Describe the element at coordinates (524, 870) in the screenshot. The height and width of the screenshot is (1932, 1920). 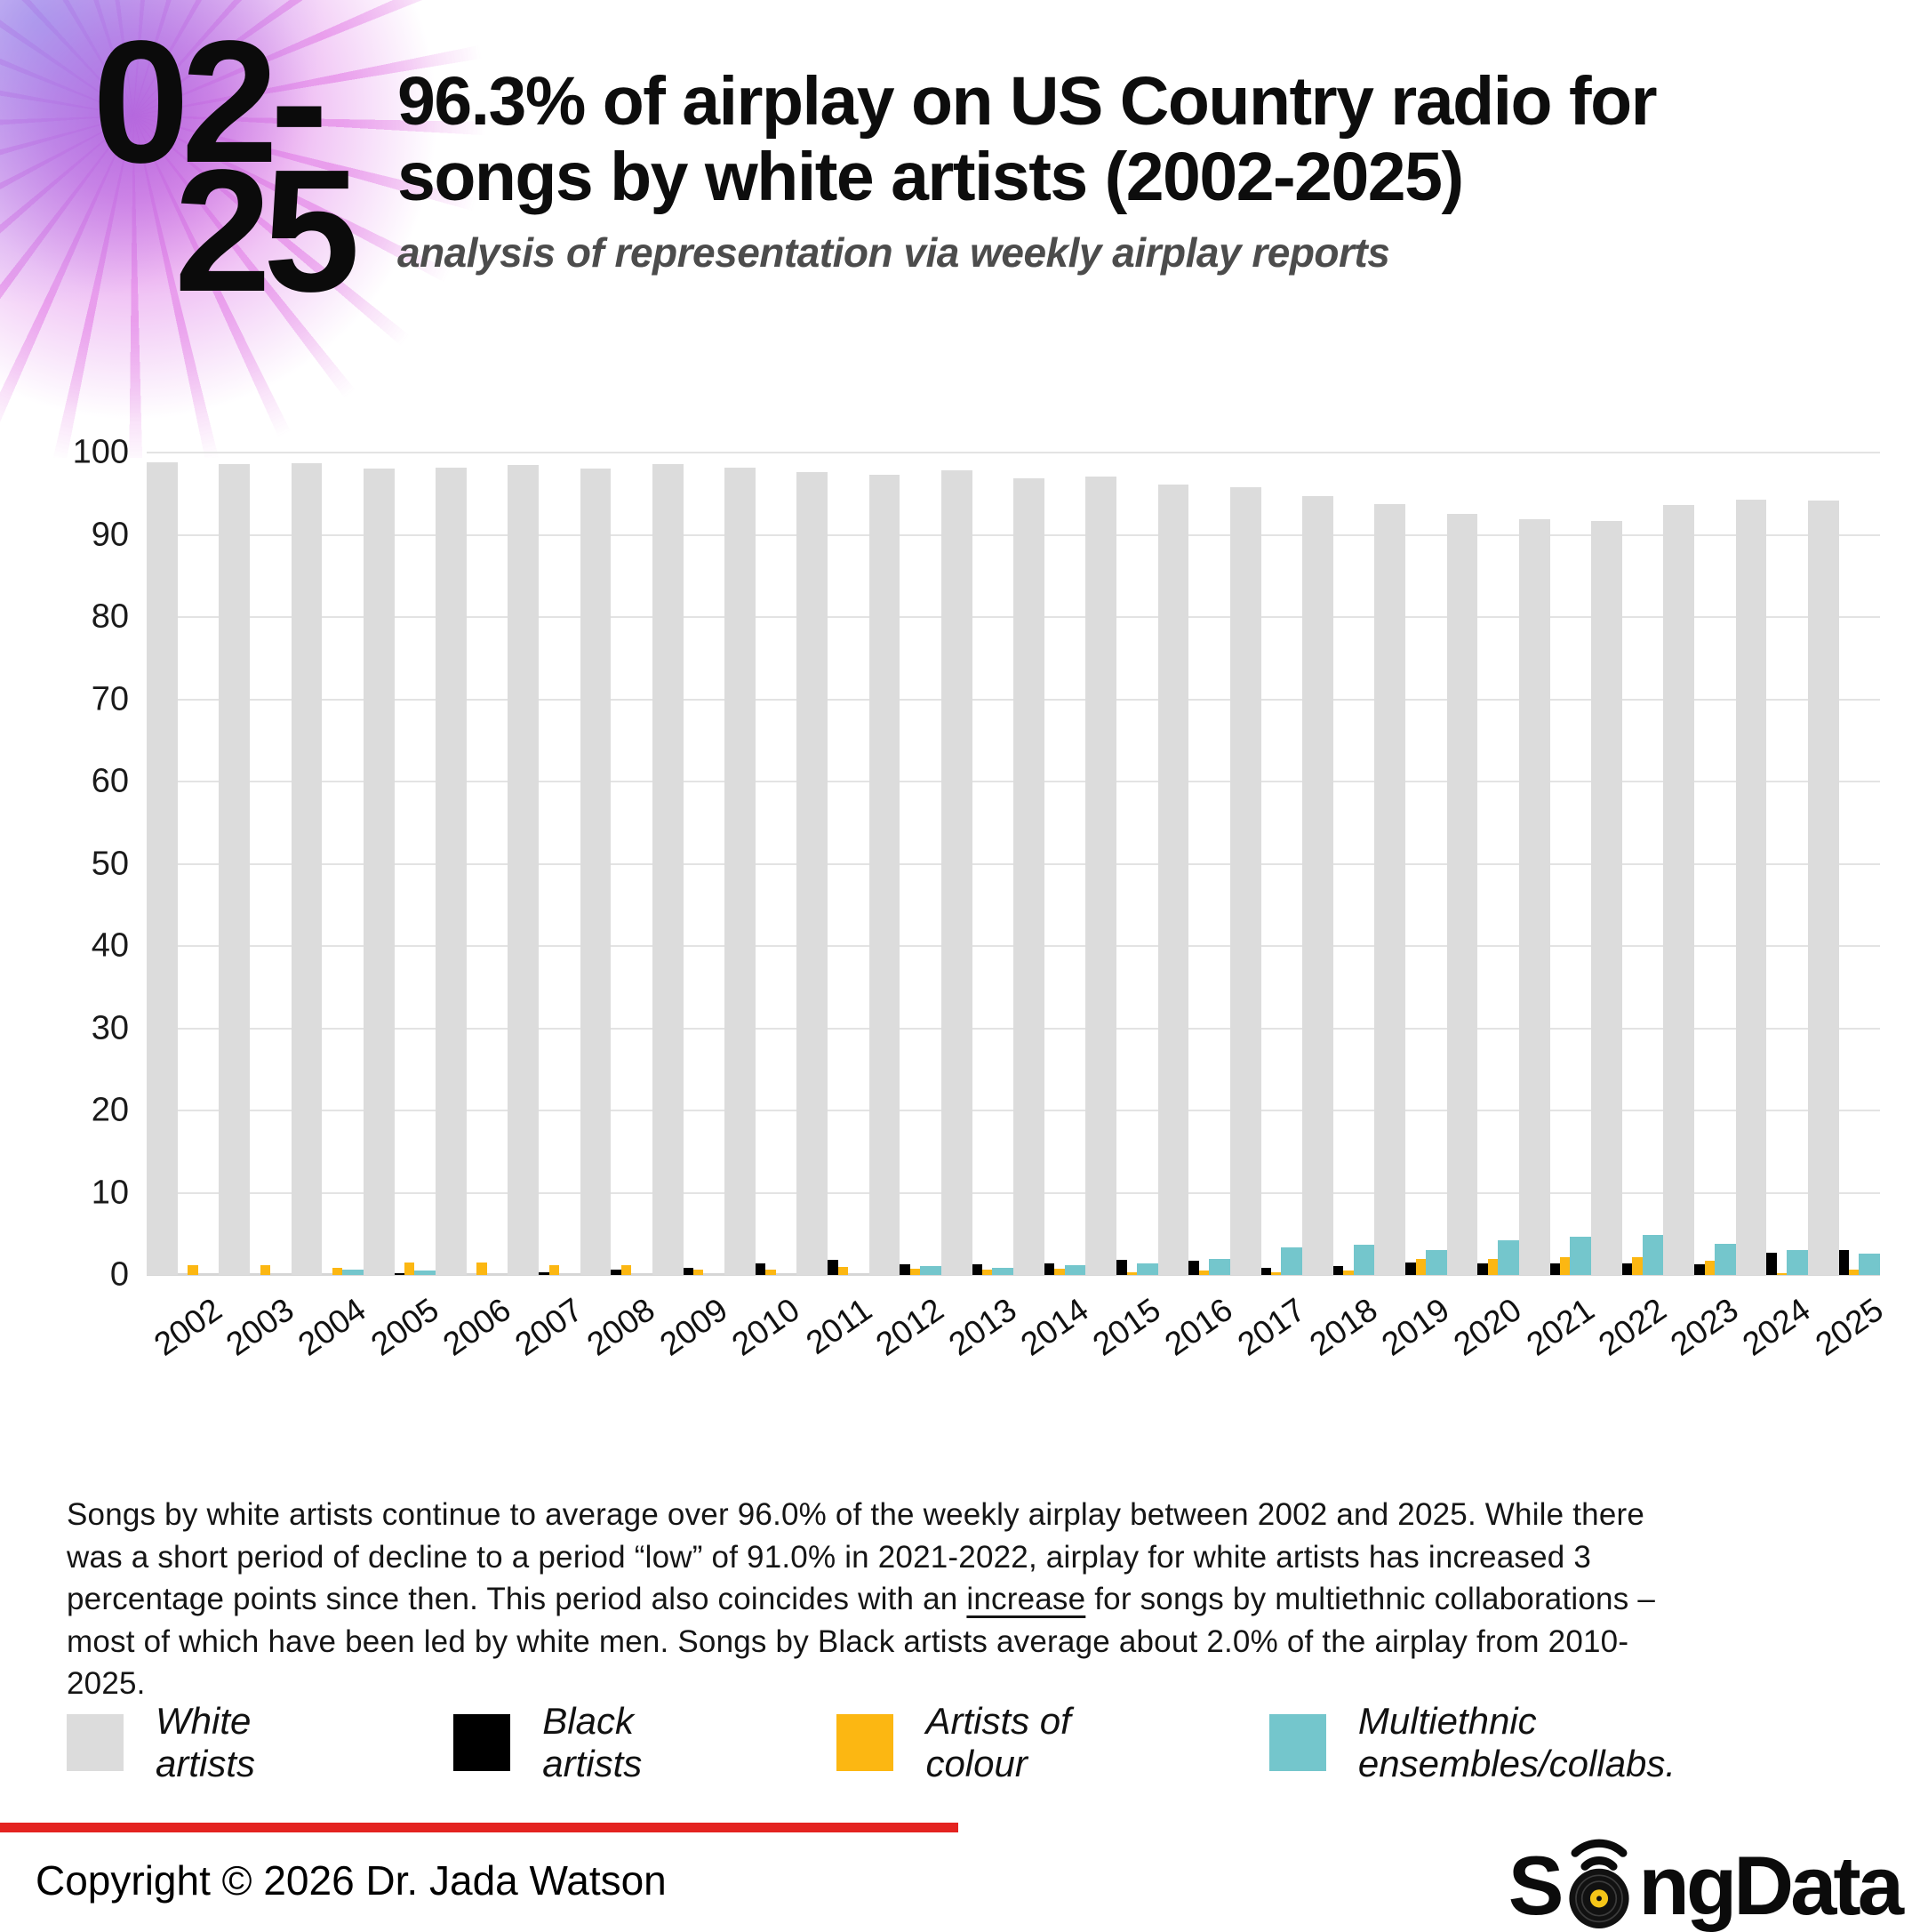
I see `bar-white-2007` at that location.